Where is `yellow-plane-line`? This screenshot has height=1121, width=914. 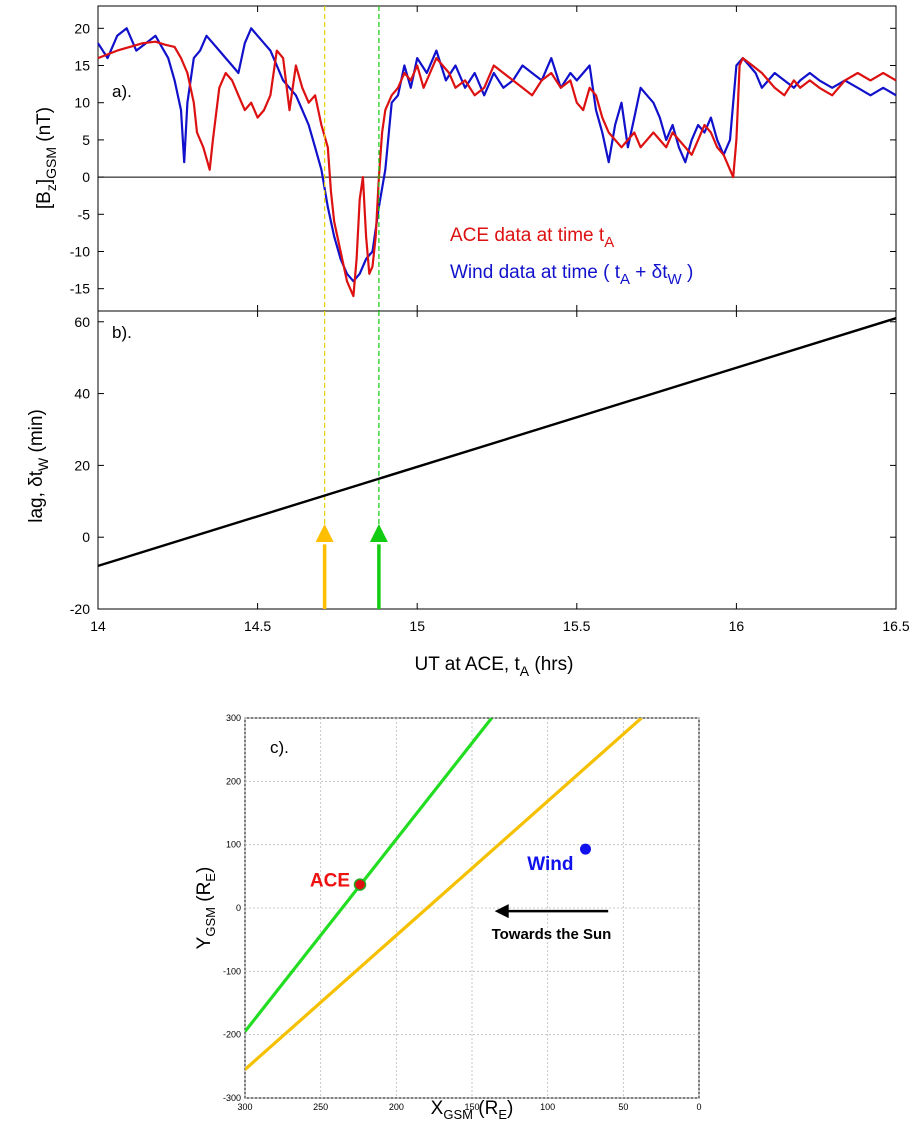
yellow-plane-line is located at coordinates (444, 894).